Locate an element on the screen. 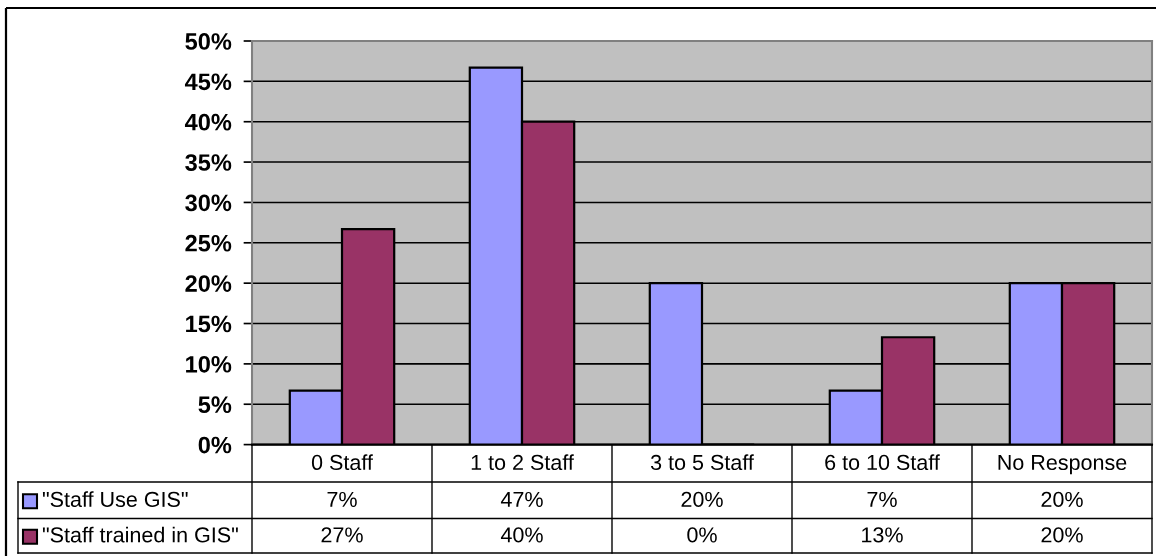 Image resolution: width=1156 pixels, height=556 pixels. data-label: 40% is located at coordinates (521, 535).